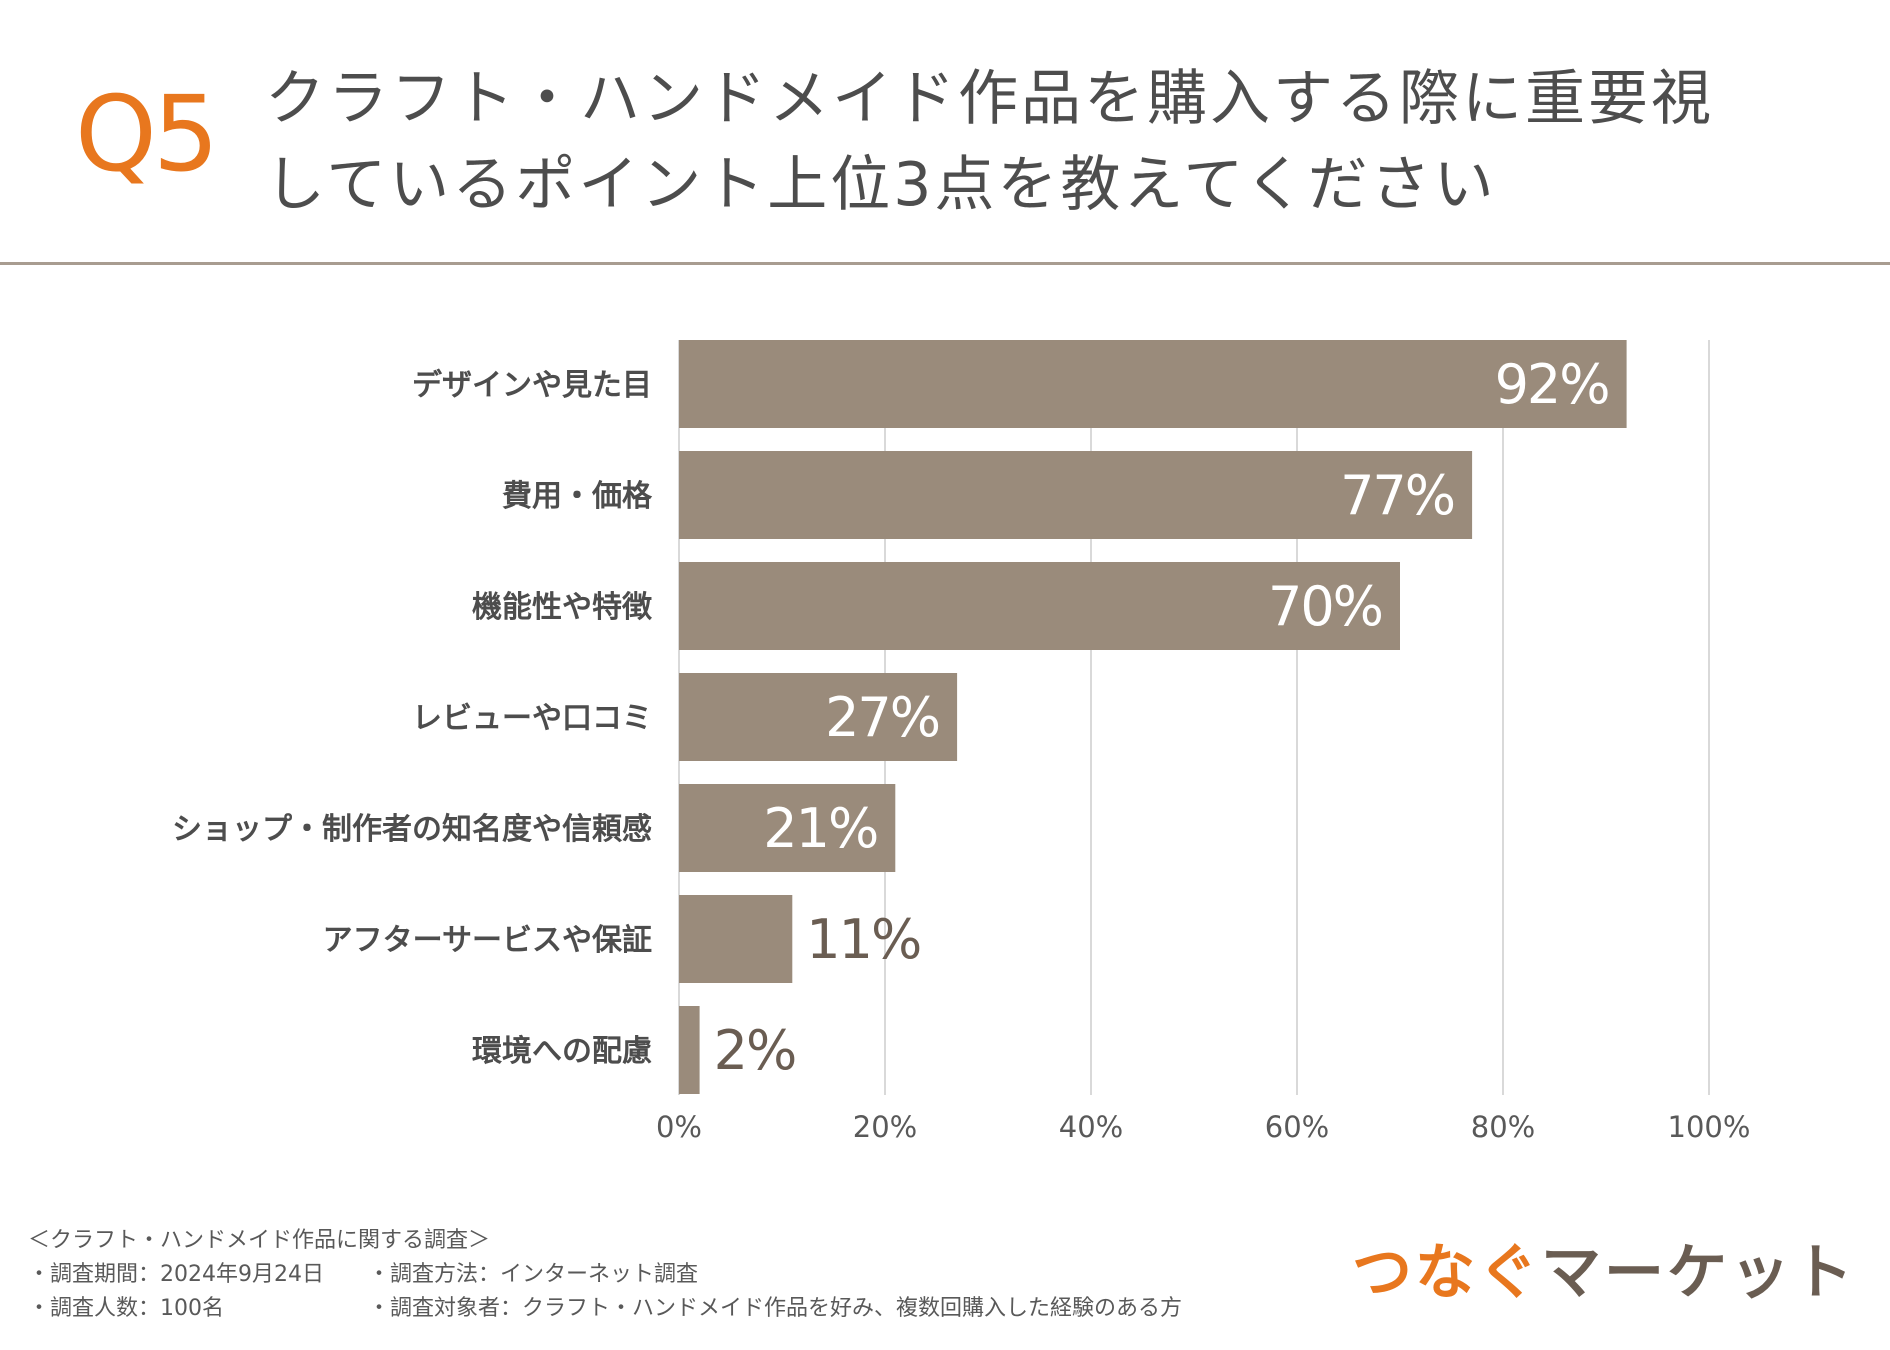 Image resolution: width=1890 pixels, height=1350 pixels. Describe the element at coordinates (882, 717) in the screenshot. I see `value-label: 27%` at that location.